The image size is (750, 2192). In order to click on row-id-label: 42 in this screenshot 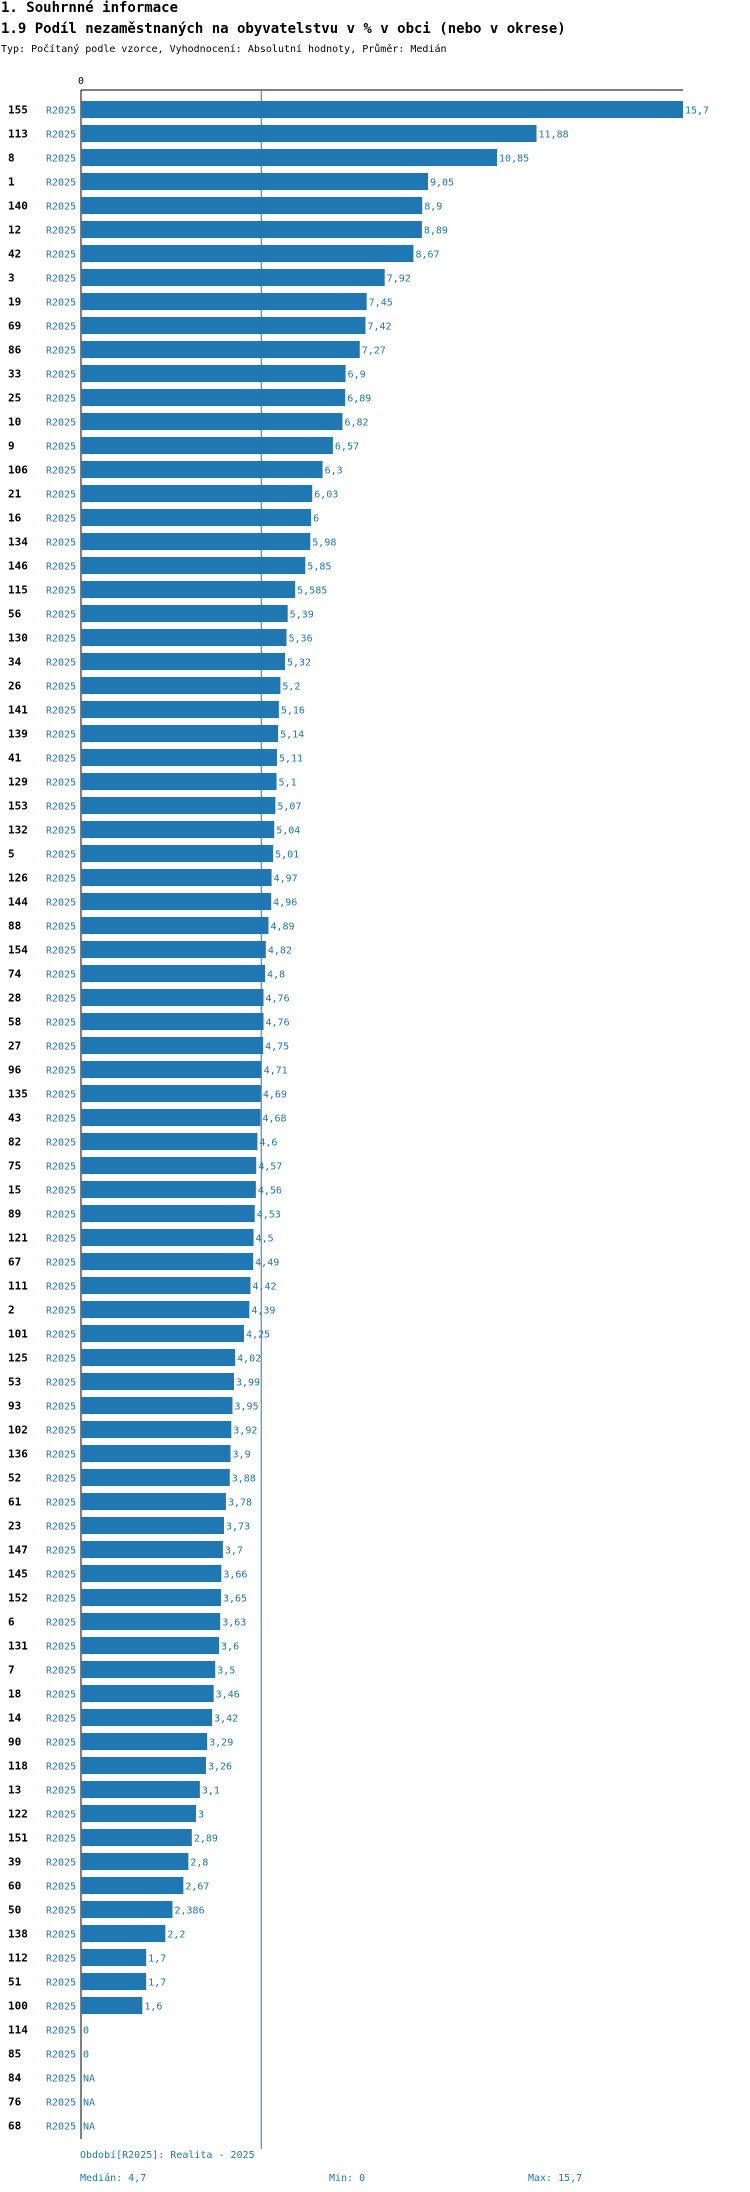, I will do `click(14, 254)`.